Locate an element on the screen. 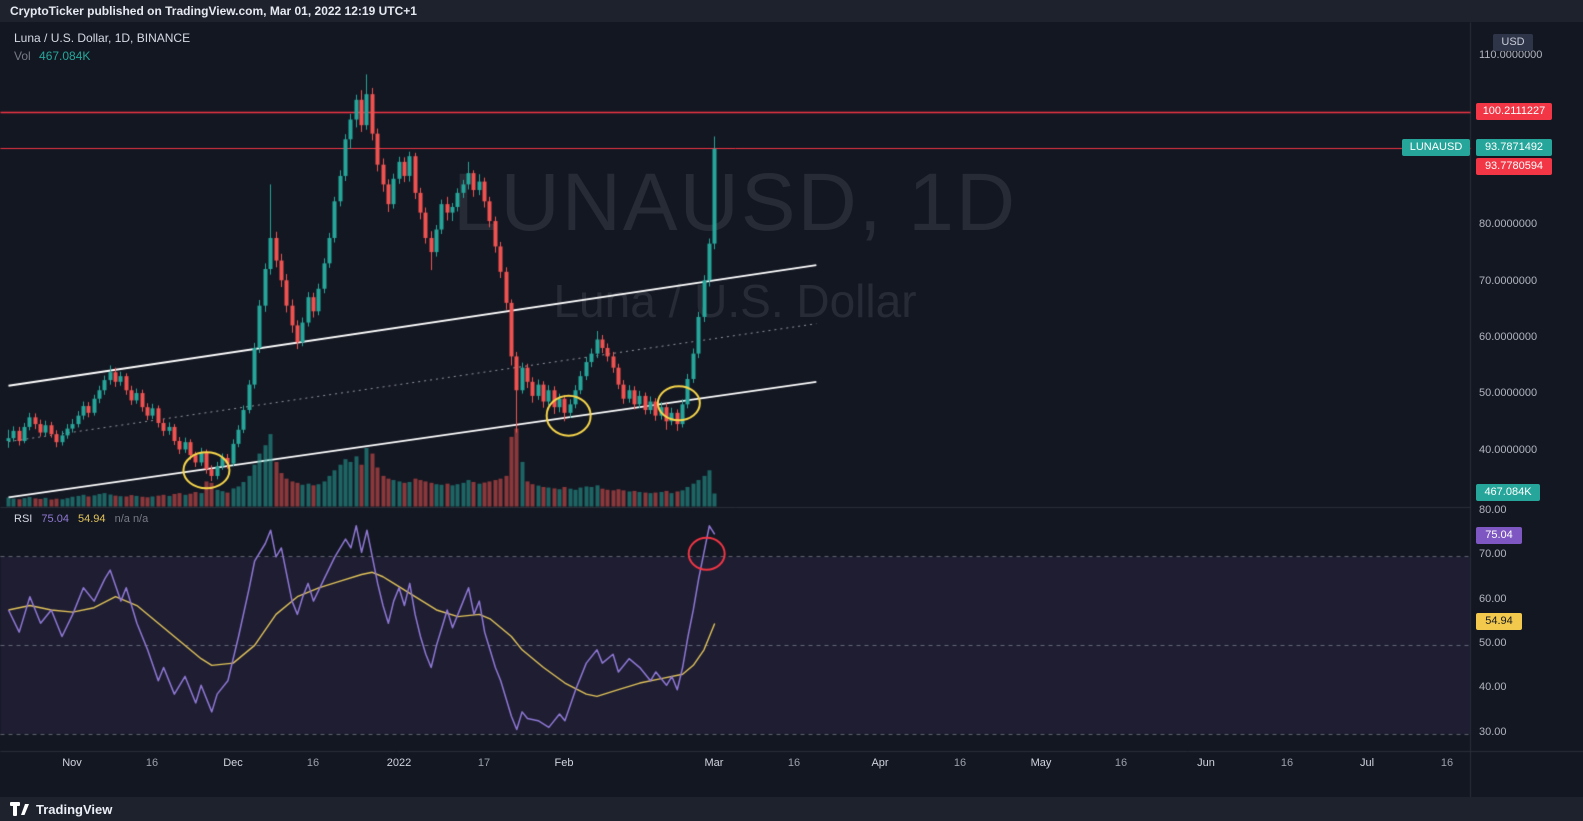 This screenshot has height=821, width=1583. symbol-legend-text: Luna / U.S. Dollar, 1D, BINANCE is located at coordinates (102, 38).